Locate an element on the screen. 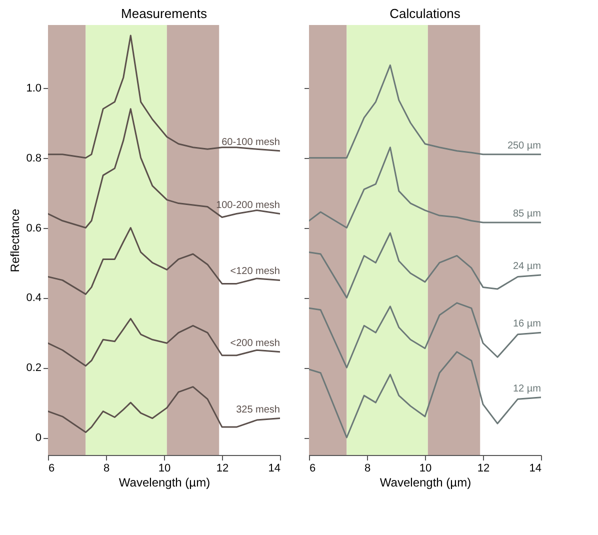 This screenshot has width=598, height=535. y-tick-label: 0.2 is located at coordinates (34, 368).